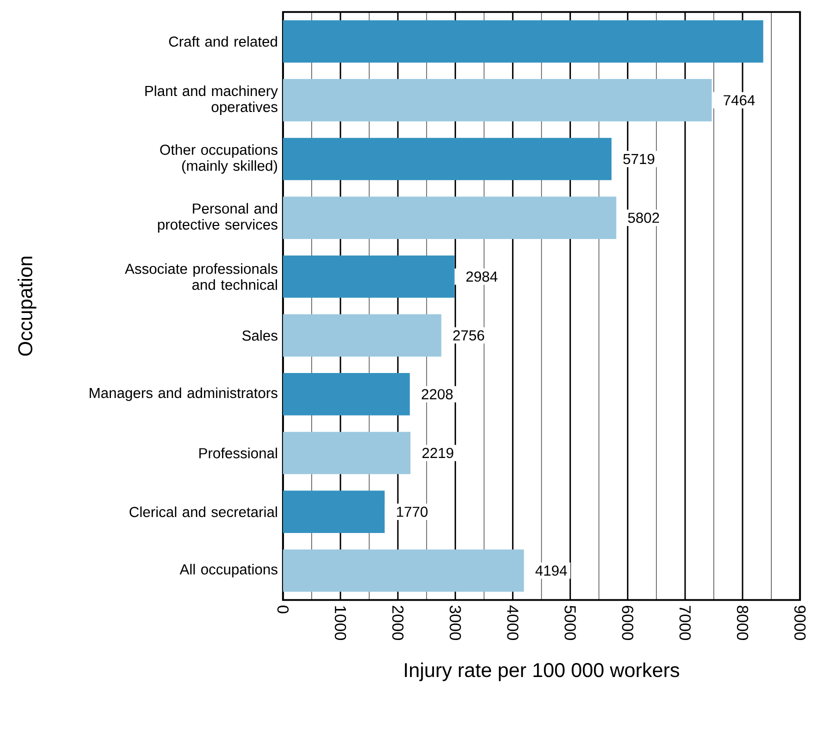  What do you see at coordinates (542, 672) in the screenshot?
I see `x-axis-title: Injury rate per 100 000 workers` at bounding box center [542, 672].